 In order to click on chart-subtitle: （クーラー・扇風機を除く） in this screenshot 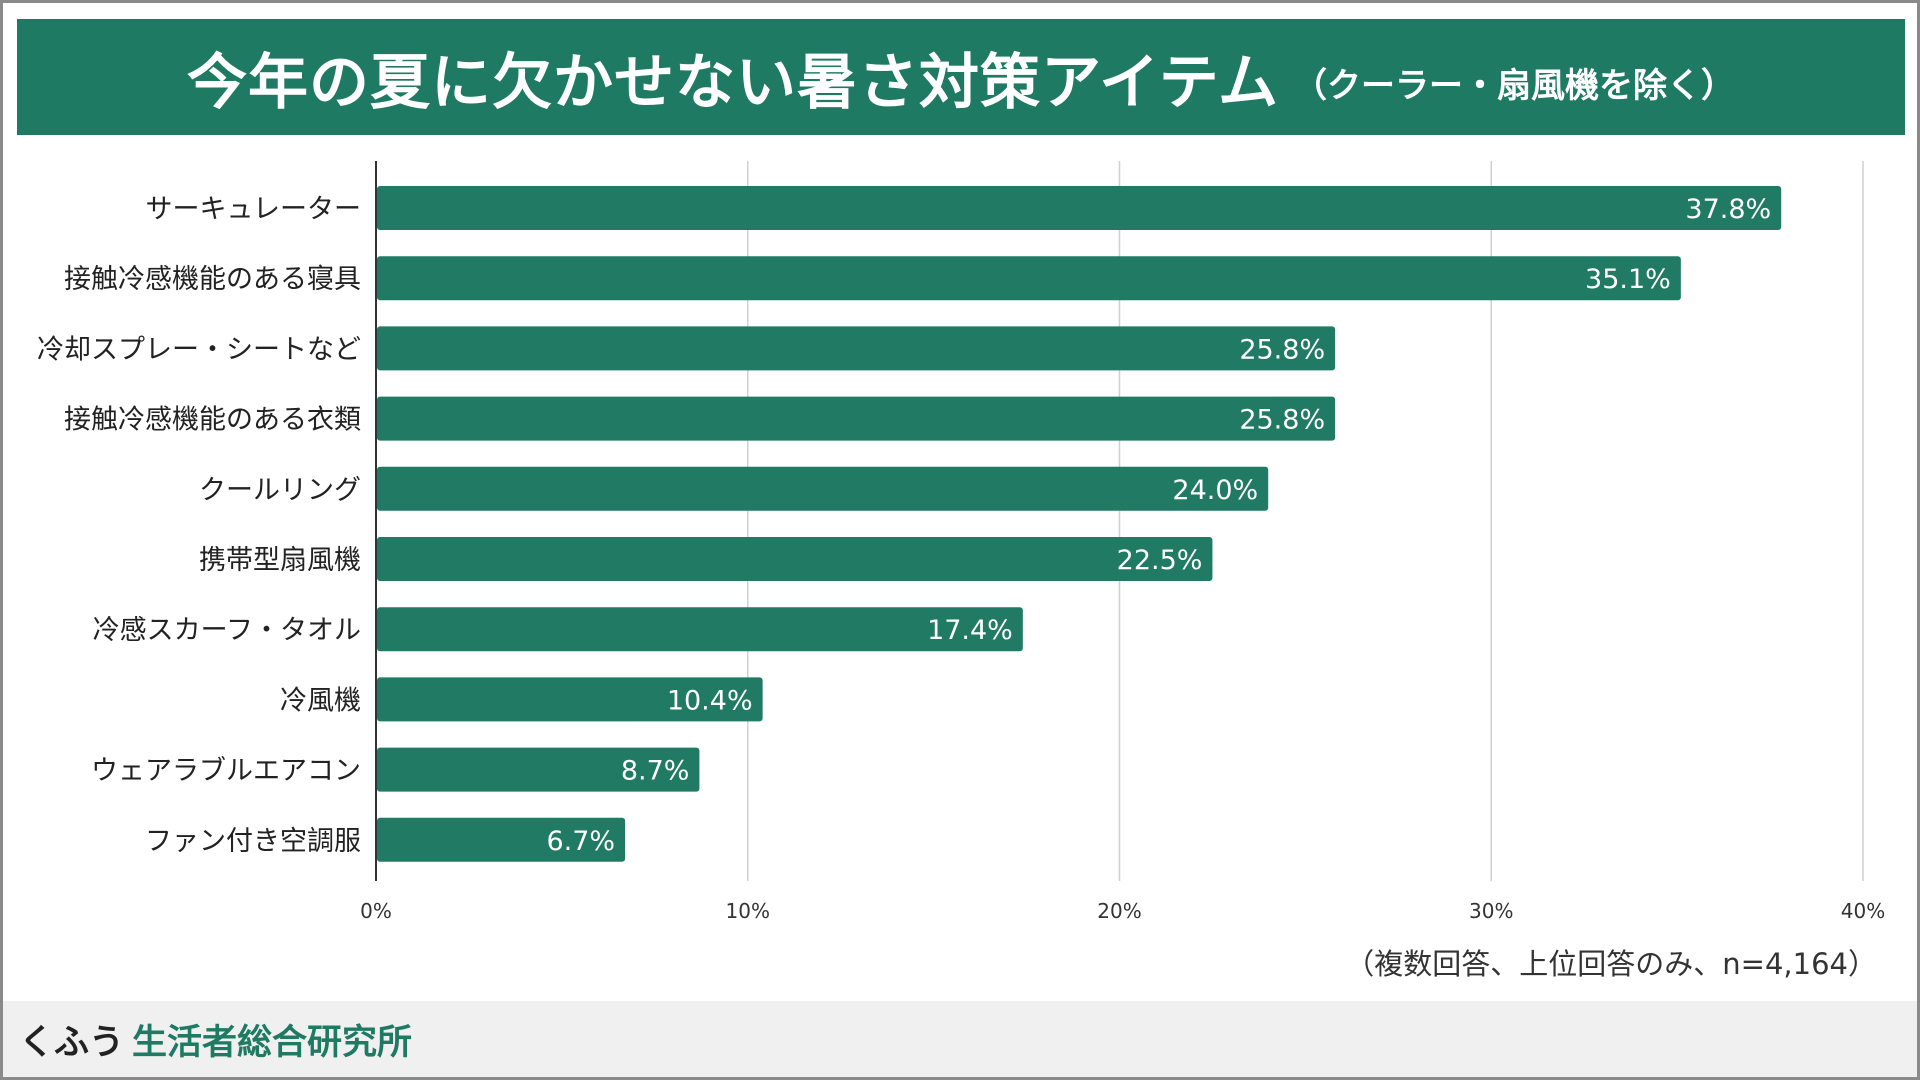, I will do `click(1514, 85)`.